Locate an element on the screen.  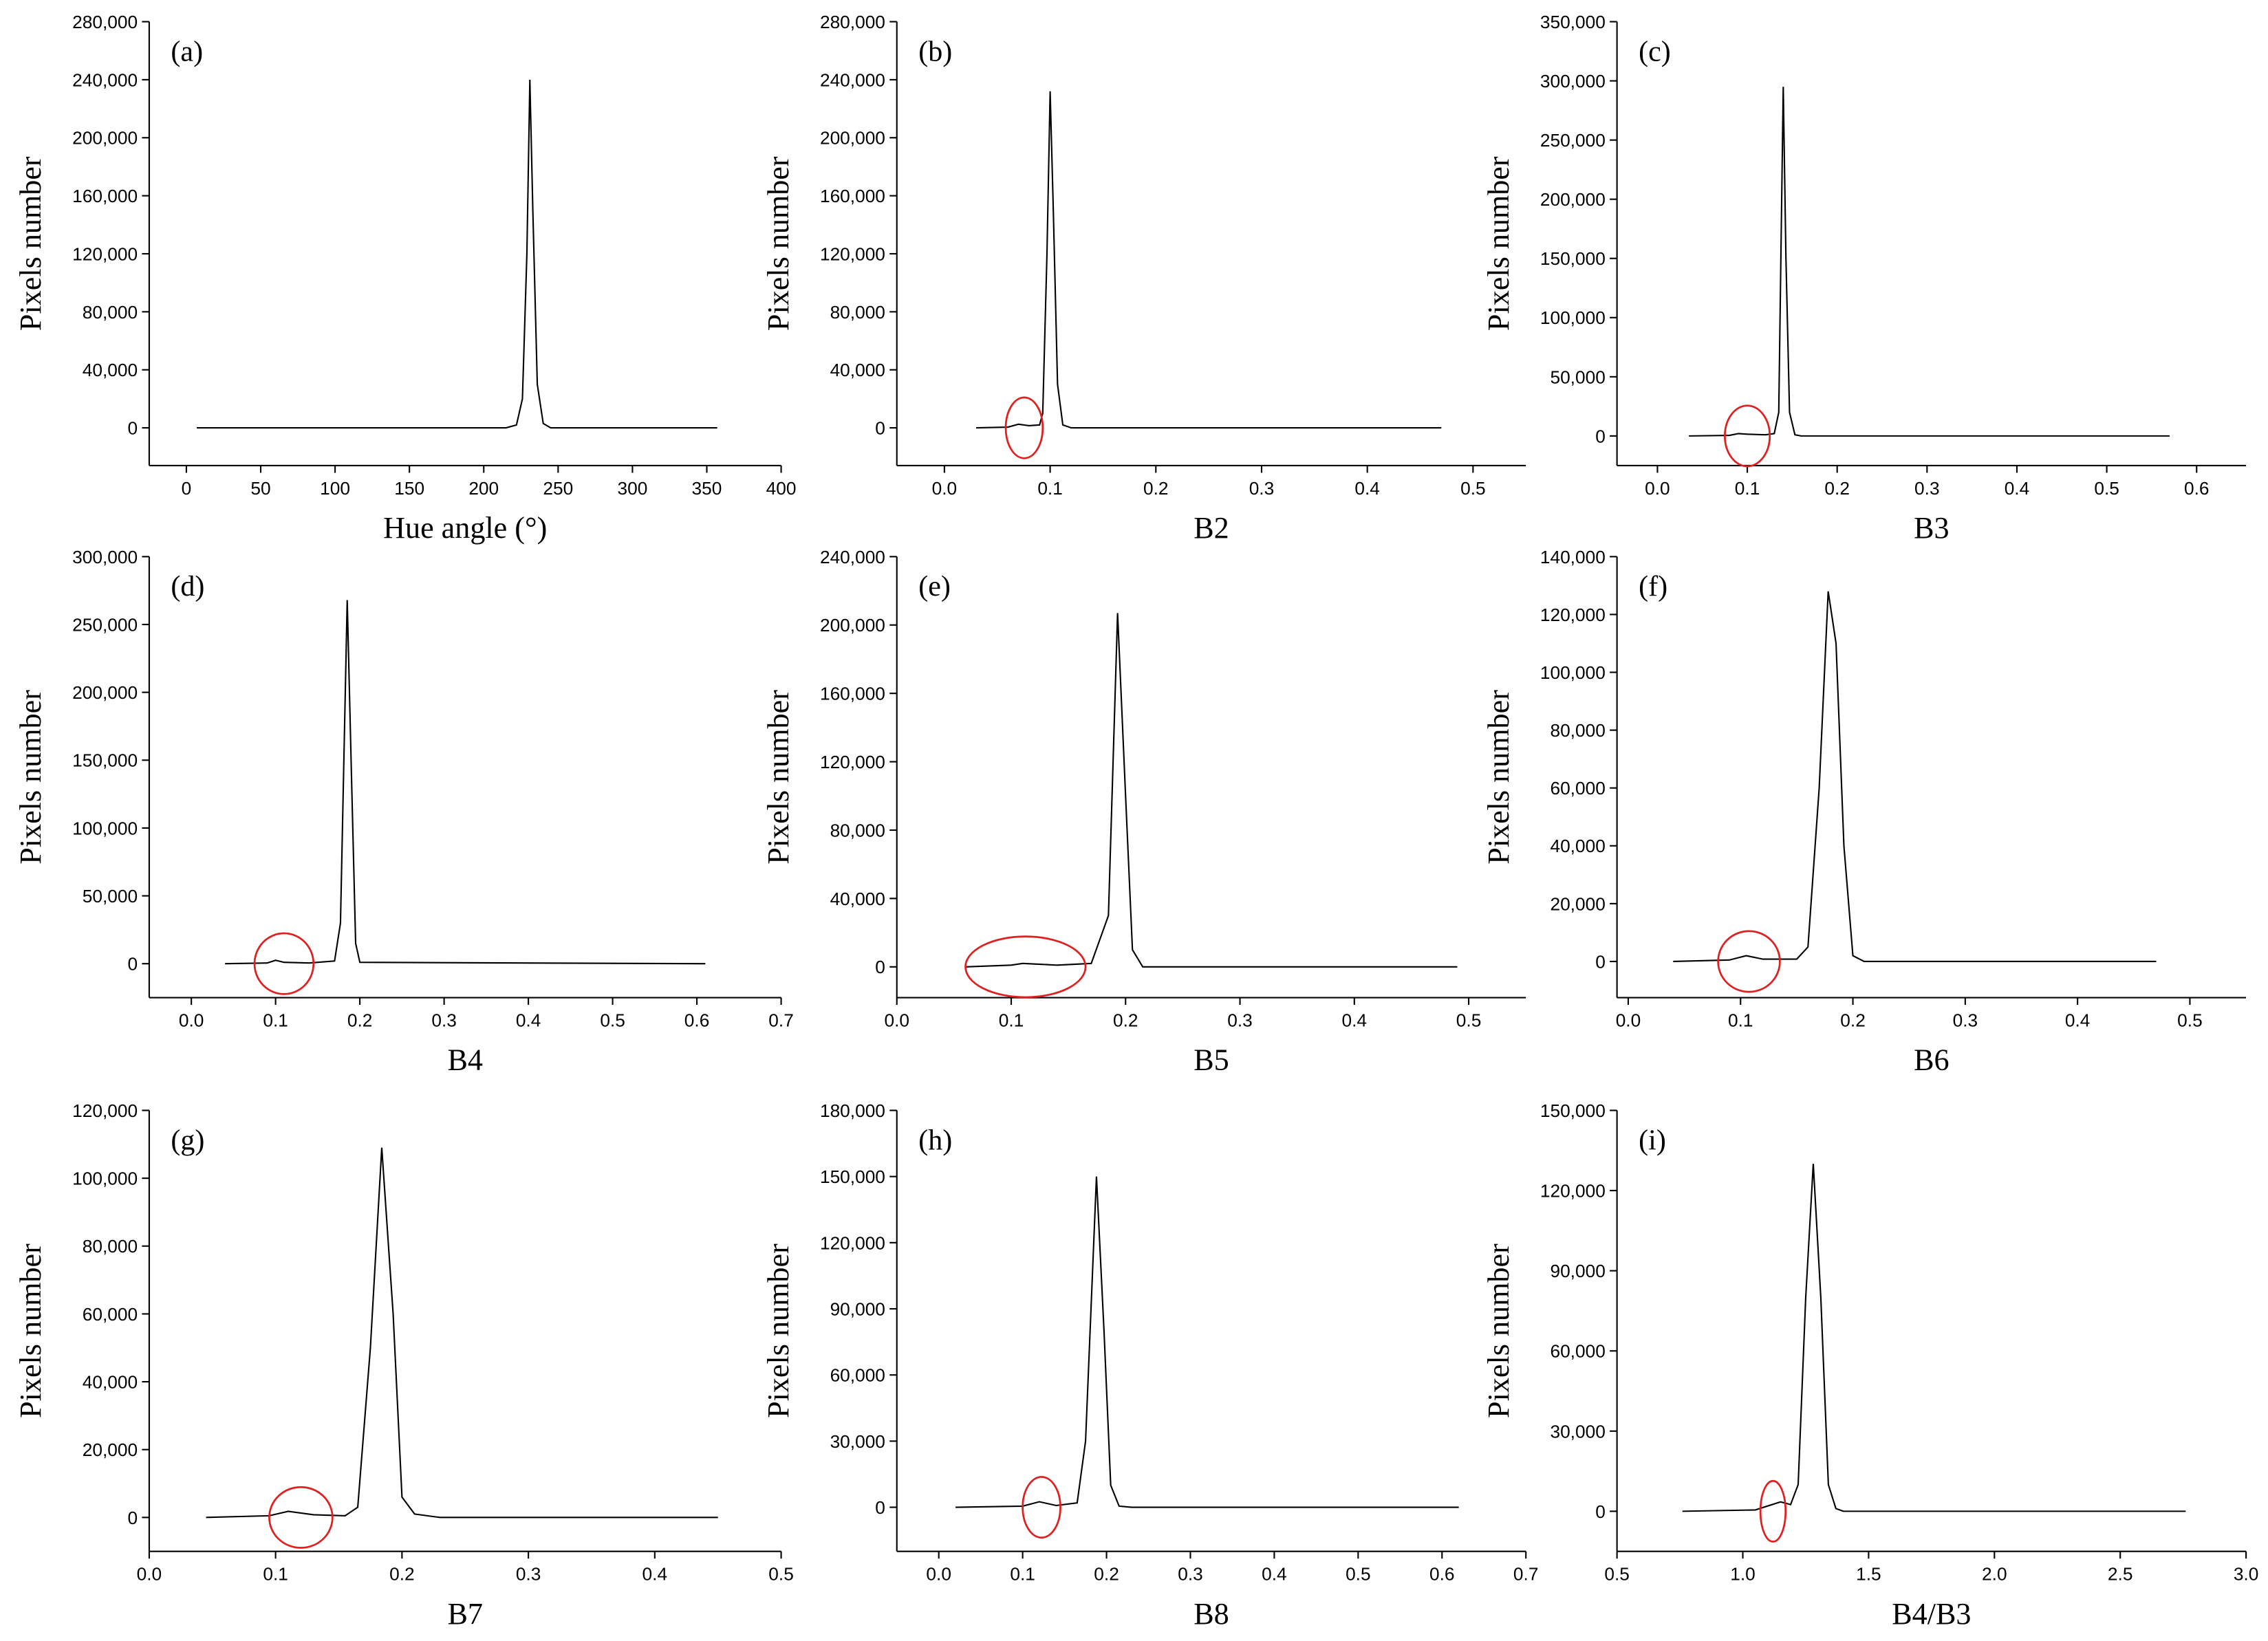
panel-label: (g) is located at coordinates (187, 1140).